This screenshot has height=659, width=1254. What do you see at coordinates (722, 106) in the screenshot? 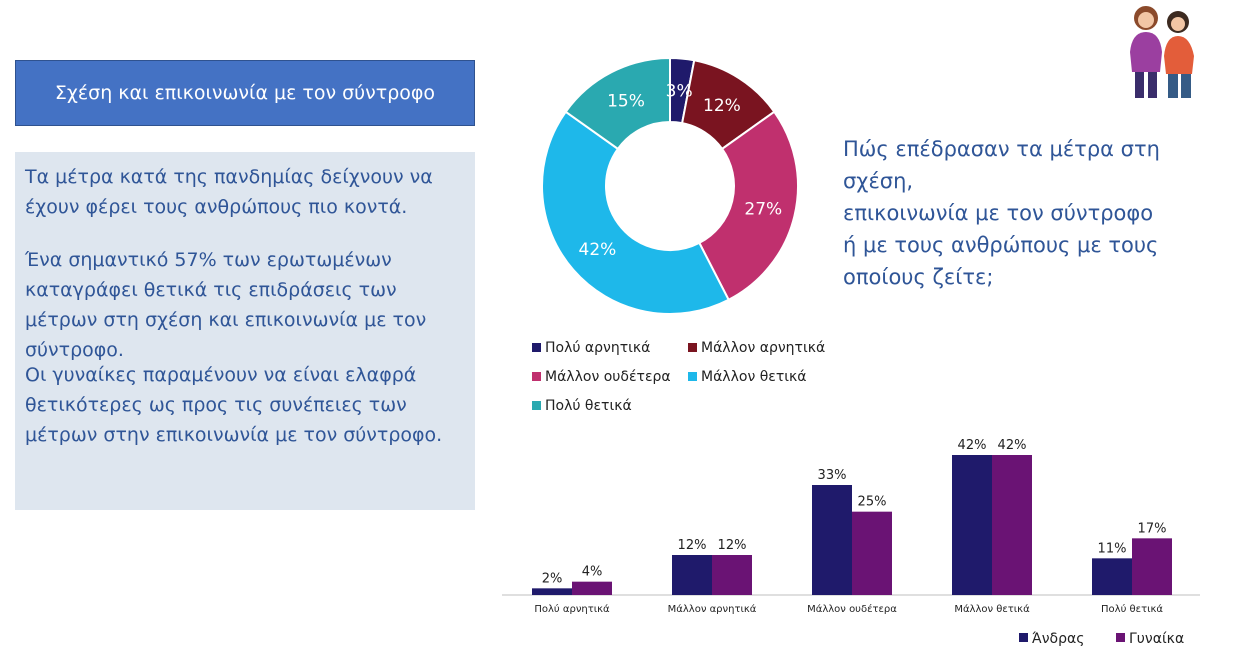
I see `donut-data-label: 12%` at bounding box center [722, 106].